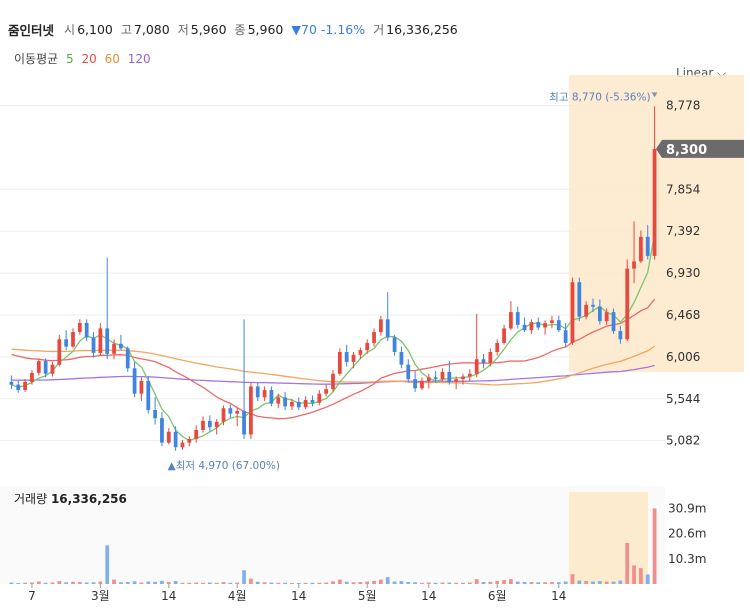 The width and height of the screenshot is (750, 610). What do you see at coordinates (683, 189) in the screenshot?
I see `price-tick-label: 7,854` at bounding box center [683, 189].